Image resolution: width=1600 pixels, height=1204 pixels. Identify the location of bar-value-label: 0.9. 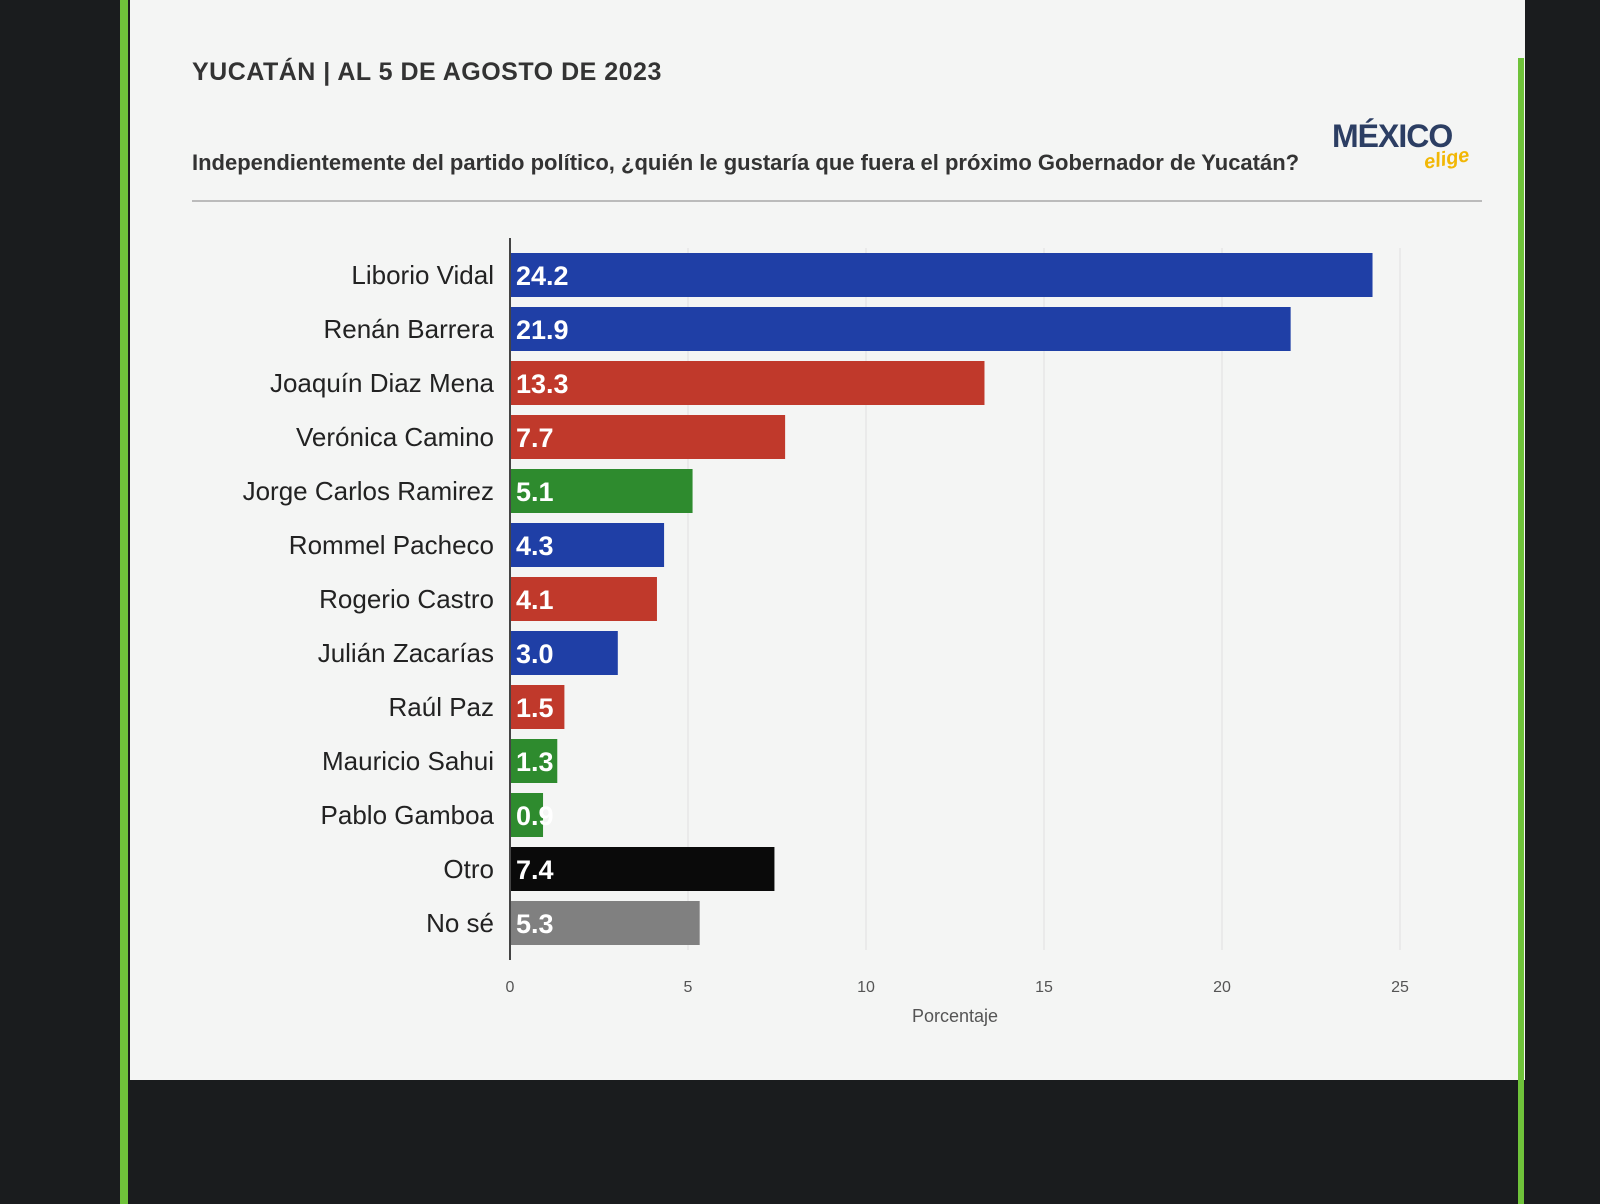
(535, 816).